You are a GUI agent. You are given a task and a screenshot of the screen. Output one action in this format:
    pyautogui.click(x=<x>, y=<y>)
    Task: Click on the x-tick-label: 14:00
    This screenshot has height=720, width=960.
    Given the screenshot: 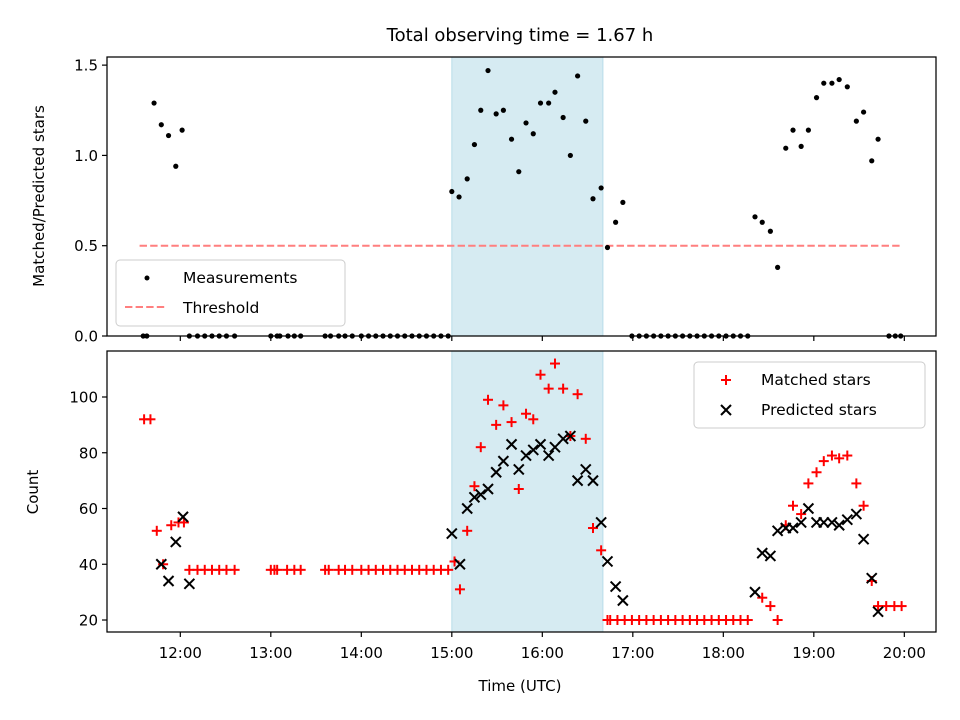 What is the action you would take?
    pyautogui.click(x=361, y=653)
    